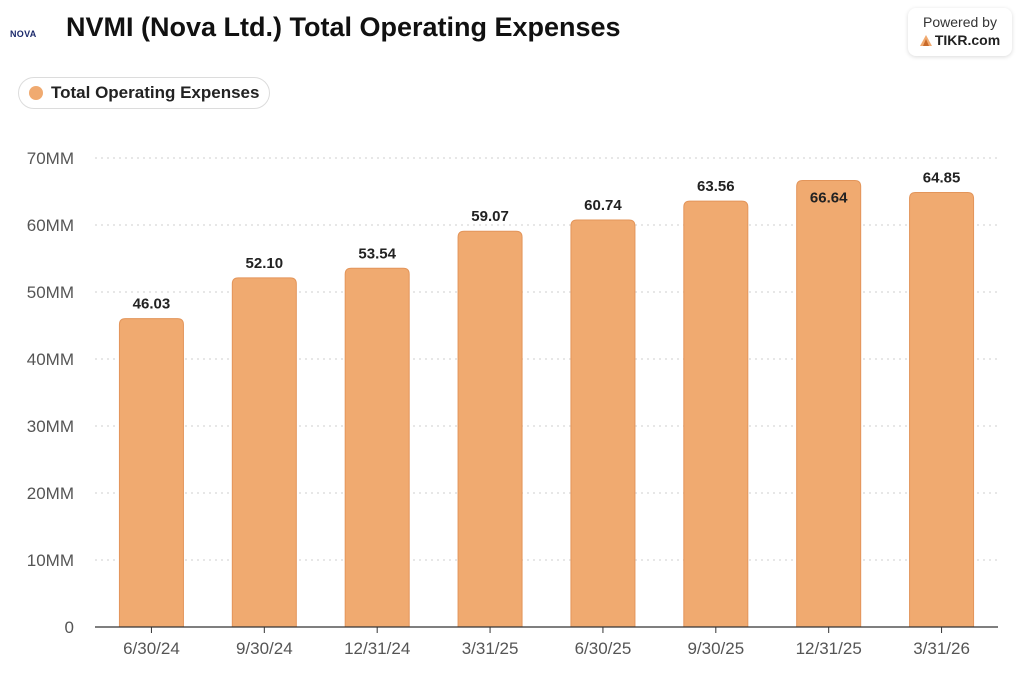 The height and width of the screenshot is (674, 1024). I want to click on legend-swatch-icon, so click(36, 93).